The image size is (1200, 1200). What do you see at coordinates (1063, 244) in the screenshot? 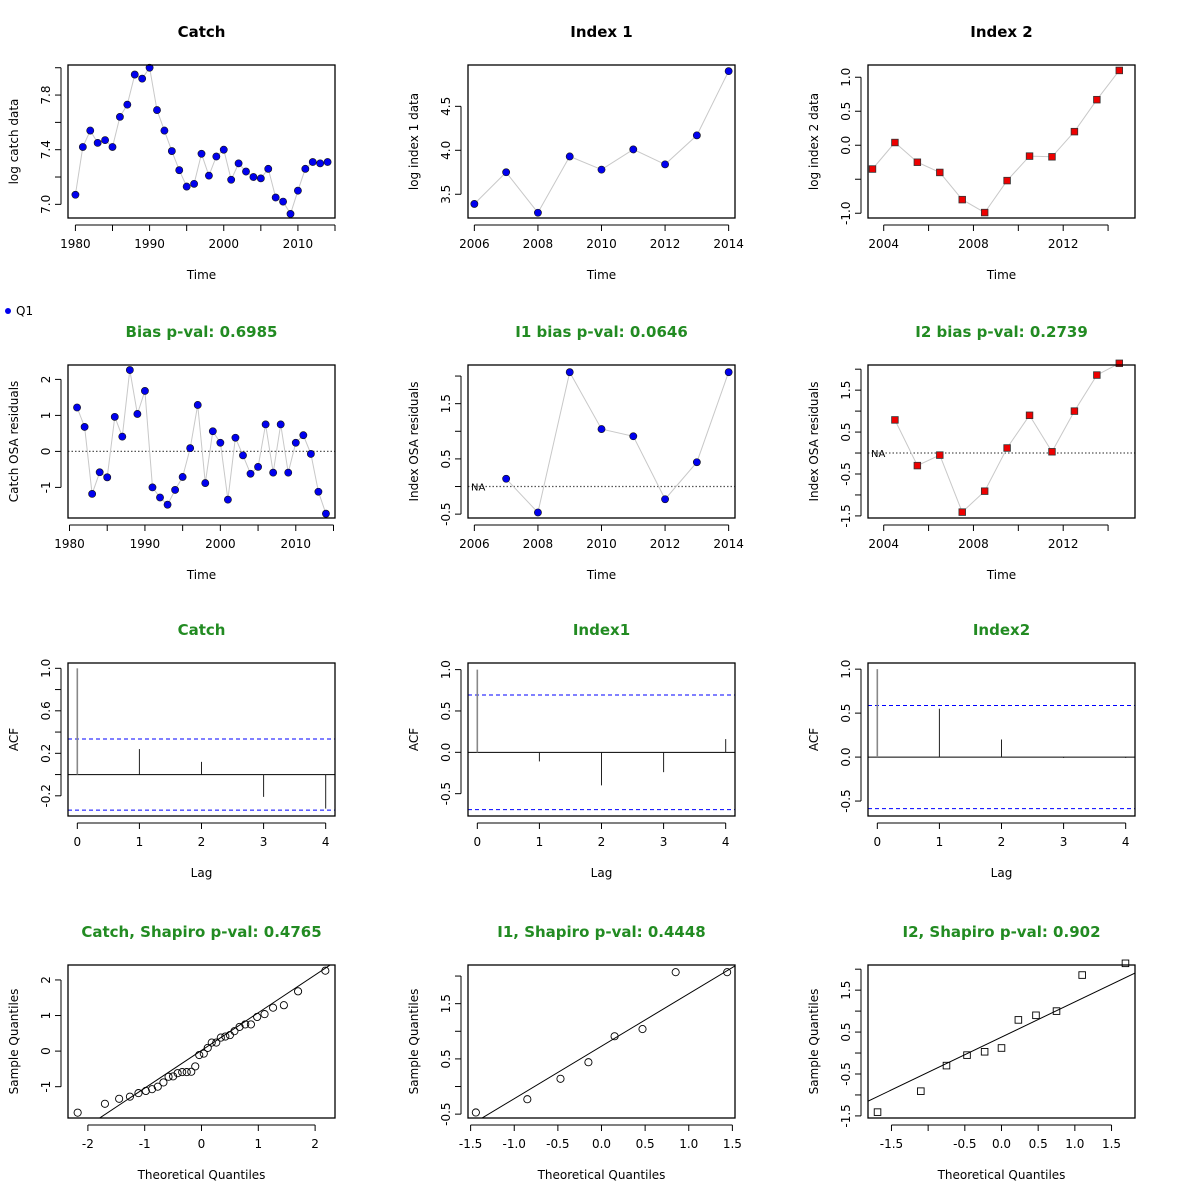
I see `x-tick-label: 2012` at bounding box center [1063, 244].